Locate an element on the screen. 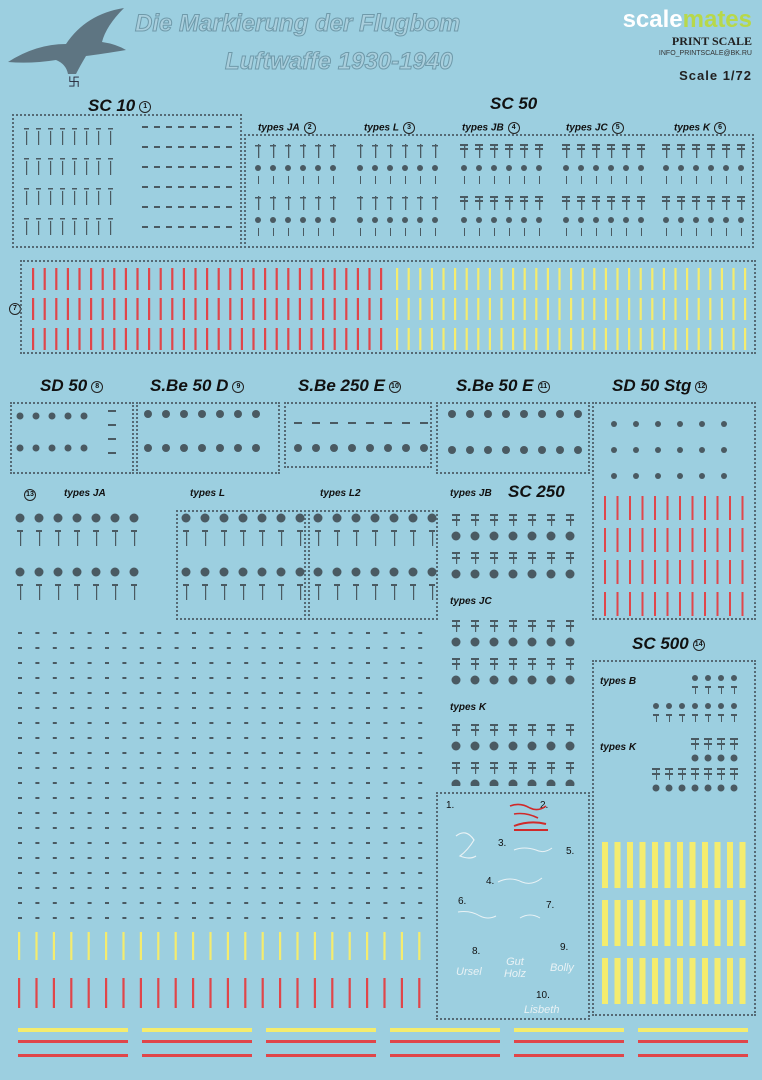  sbe50e-label: S.Be 50 E 11 is located at coordinates (503, 386).